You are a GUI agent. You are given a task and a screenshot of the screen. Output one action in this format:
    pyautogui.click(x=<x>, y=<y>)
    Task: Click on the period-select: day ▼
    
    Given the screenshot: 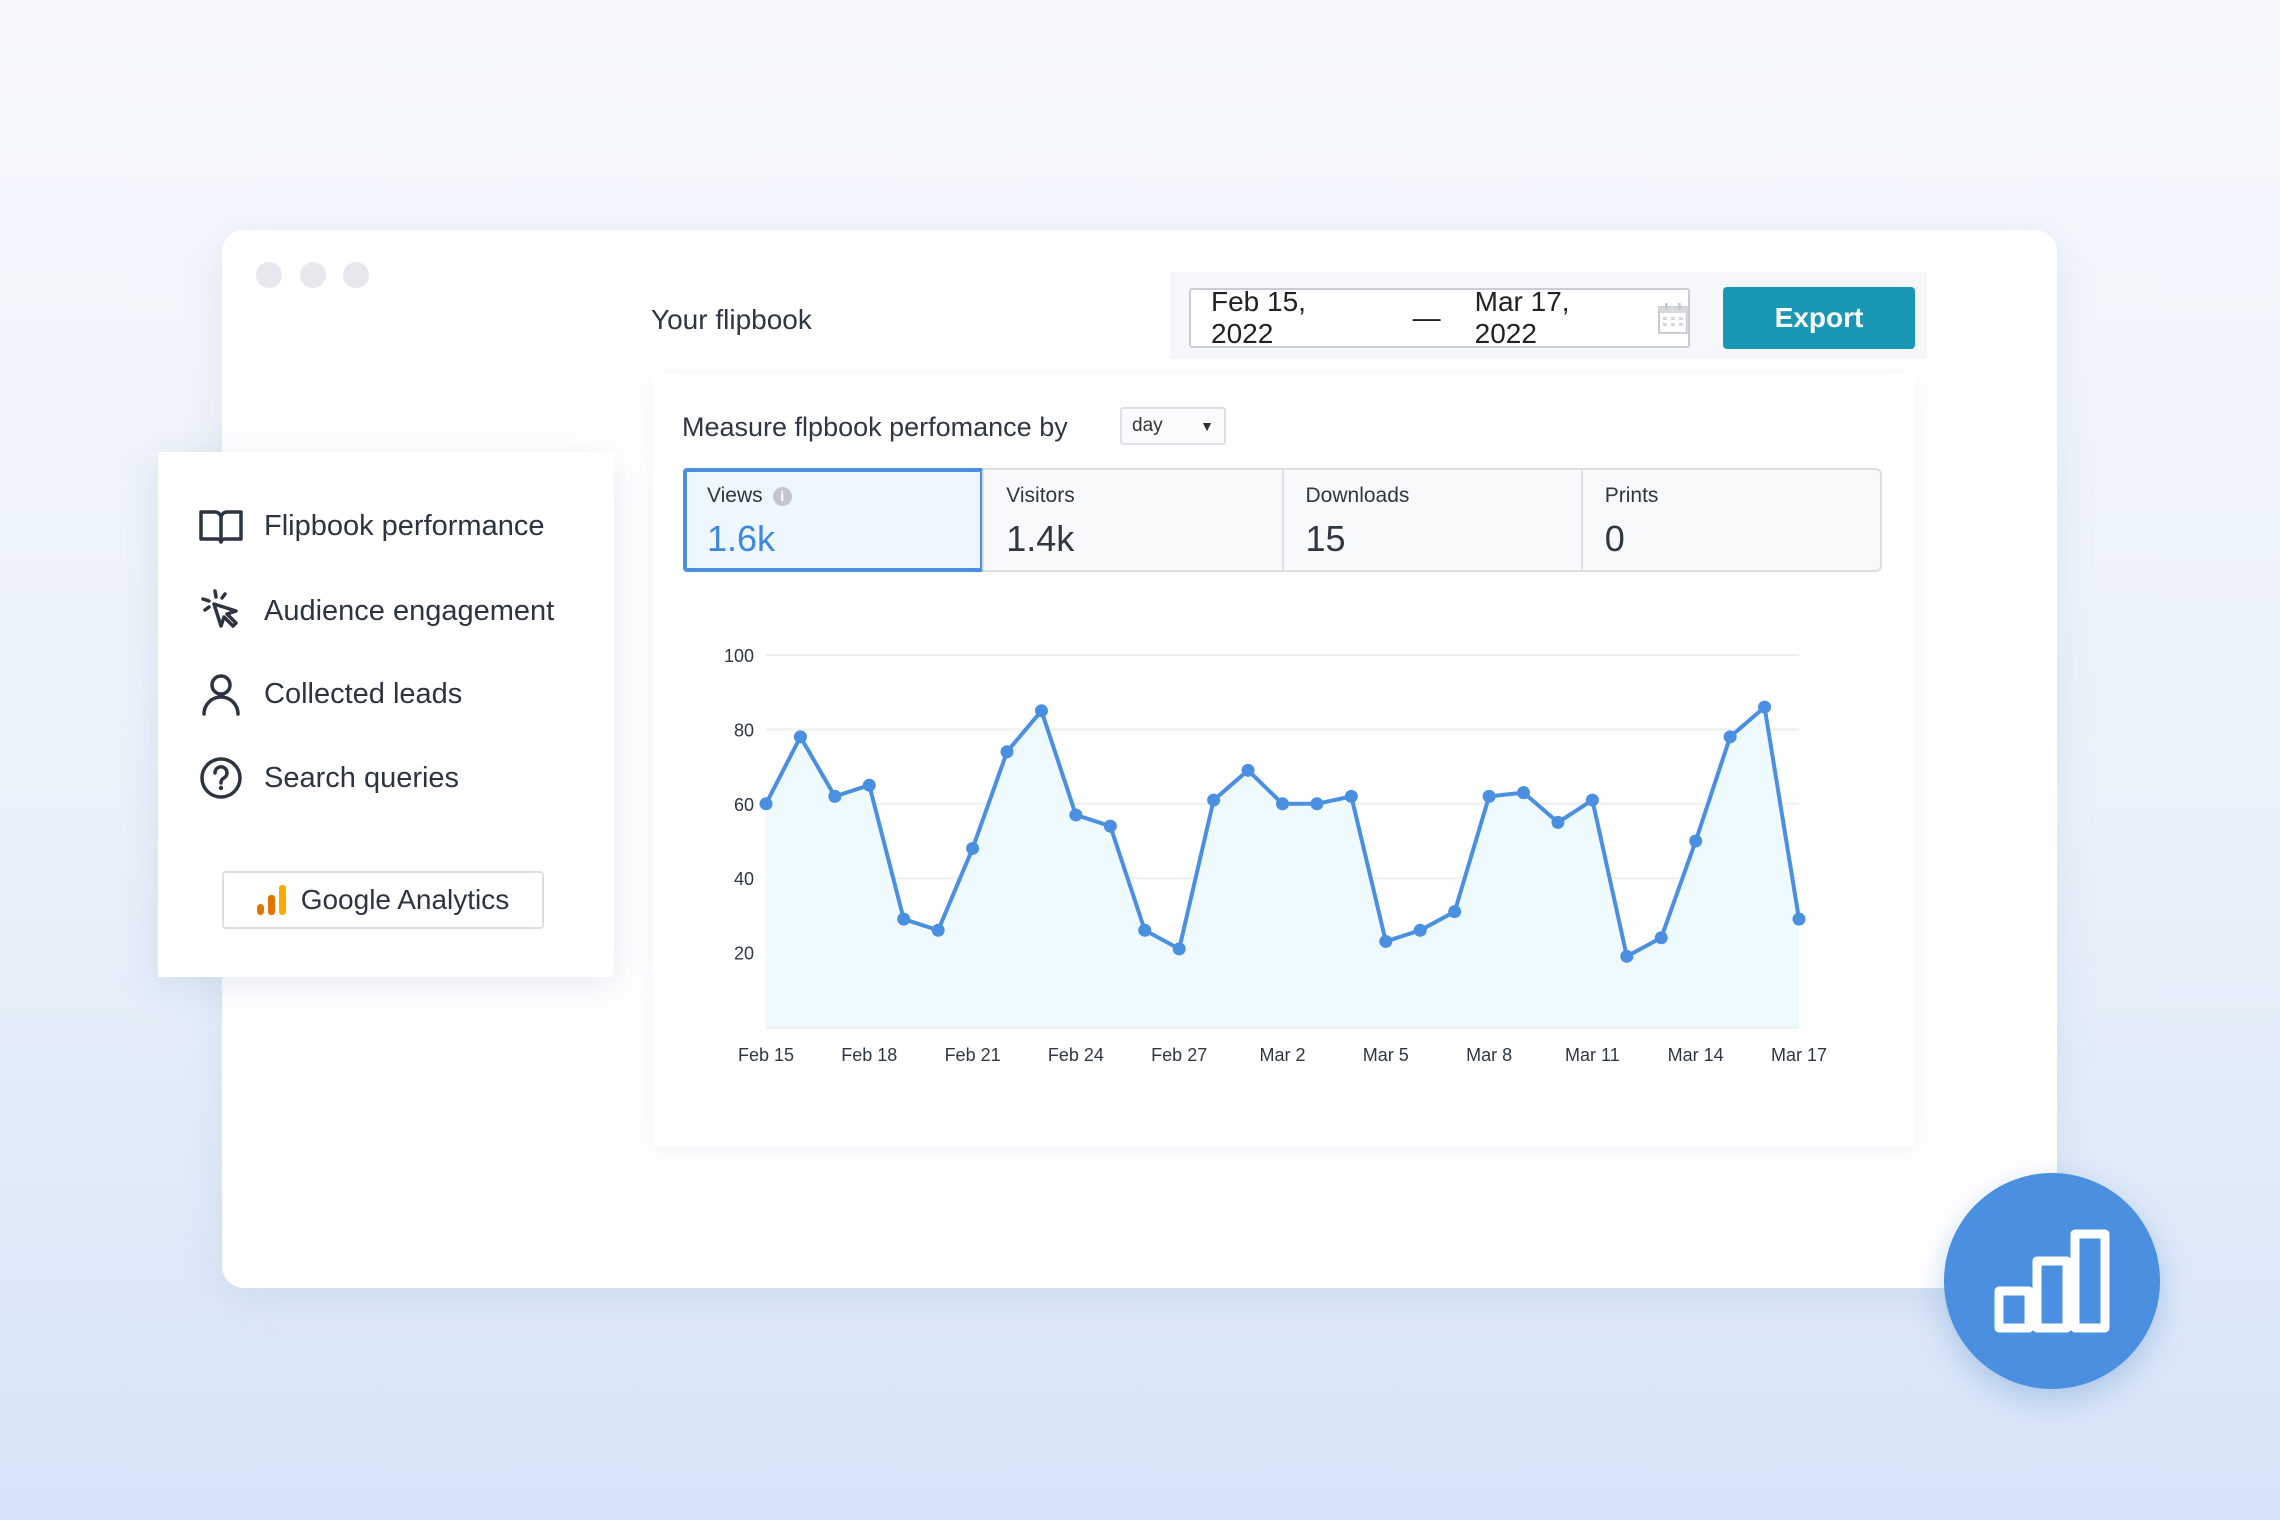 What is the action you would take?
    pyautogui.click(x=1173, y=426)
    